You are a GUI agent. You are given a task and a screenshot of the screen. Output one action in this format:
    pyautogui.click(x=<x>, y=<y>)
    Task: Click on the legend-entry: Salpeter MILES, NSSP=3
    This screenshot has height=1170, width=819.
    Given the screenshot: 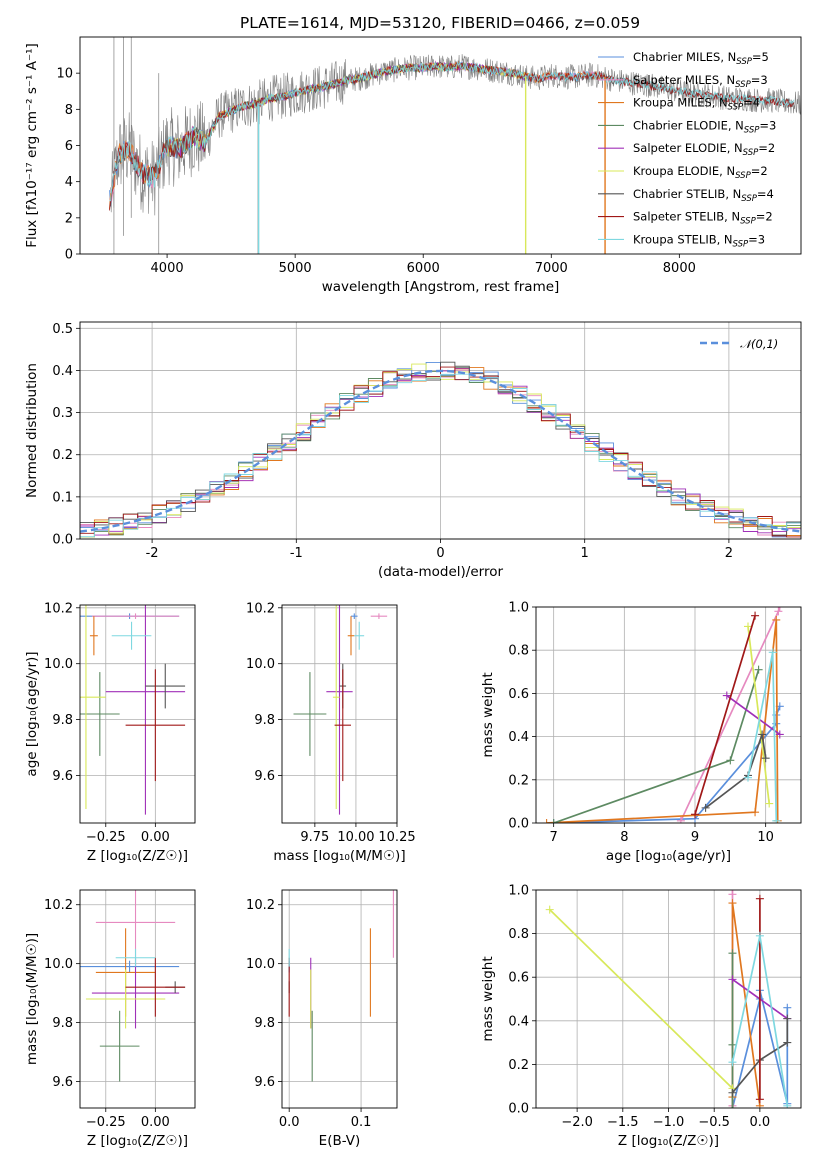 What is the action you would take?
    pyautogui.click(x=700, y=81)
    